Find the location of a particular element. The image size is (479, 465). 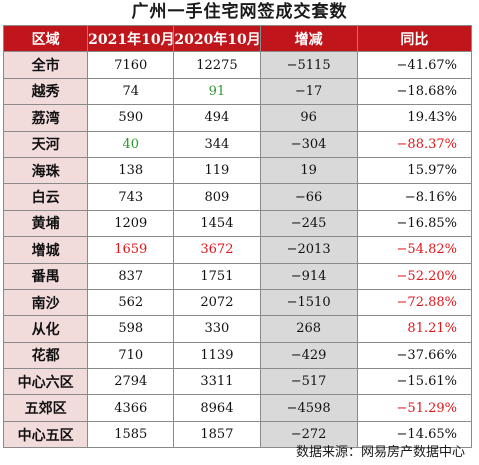

diff-cell: −5115 is located at coordinates (308, 65).